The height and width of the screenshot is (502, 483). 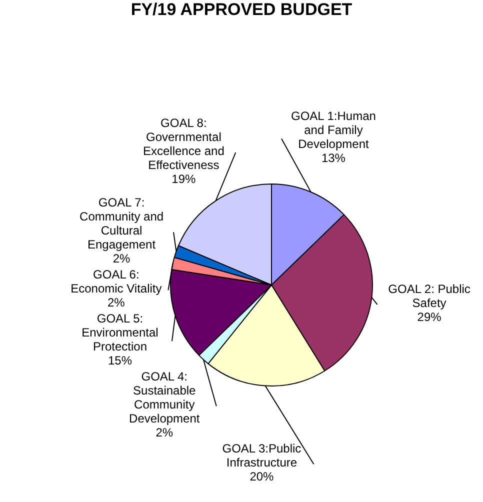 What do you see at coordinates (122, 223) in the screenshot?
I see `slice-label: GOAL 7: Community and Cultural Engagement` at bounding box center [122, 223].